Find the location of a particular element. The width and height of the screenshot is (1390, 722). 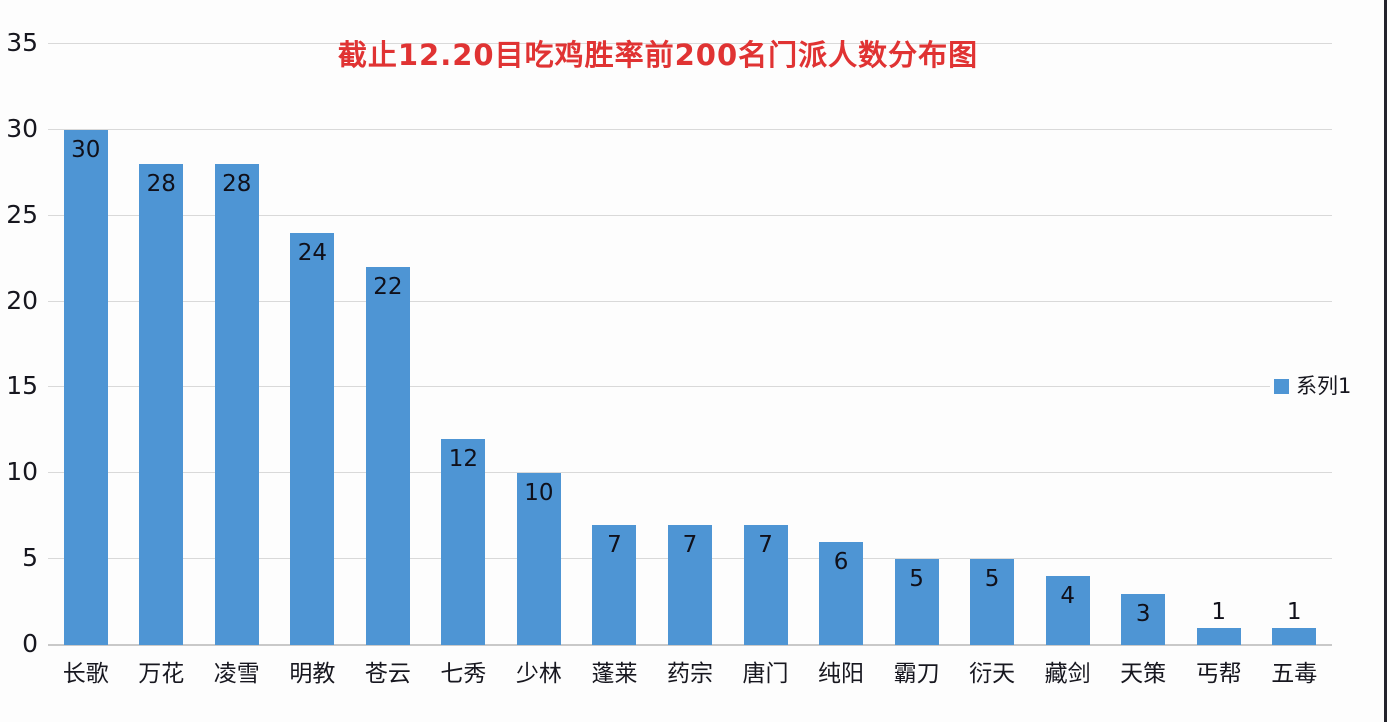

x-category-label: 万花 is located at coordinates (161, 674).